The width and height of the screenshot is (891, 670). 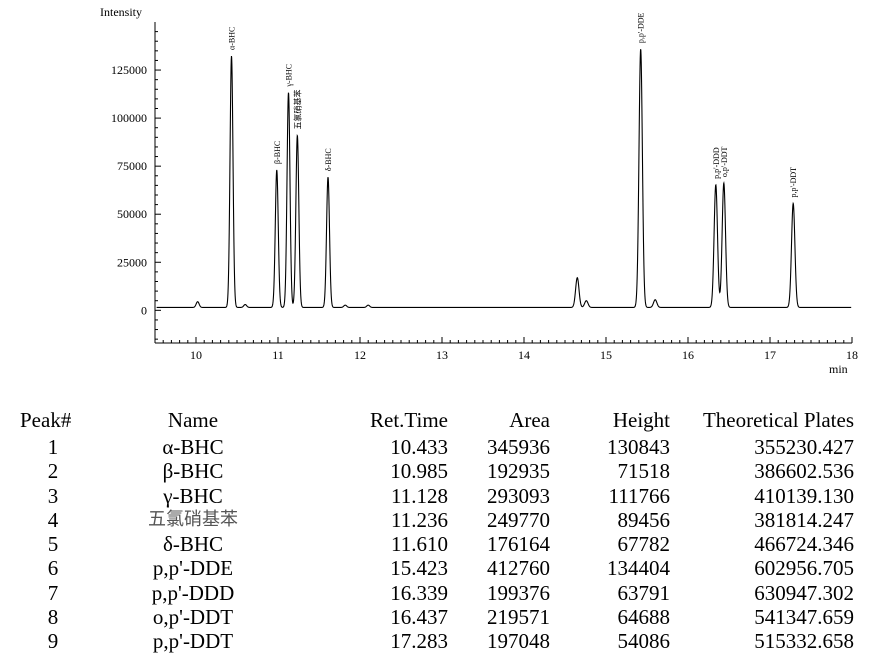 What do you see at coordinates (419, 471) in the screenshot?
I see `cell-ret-time: 10.985` at bounding box center [419, 471].